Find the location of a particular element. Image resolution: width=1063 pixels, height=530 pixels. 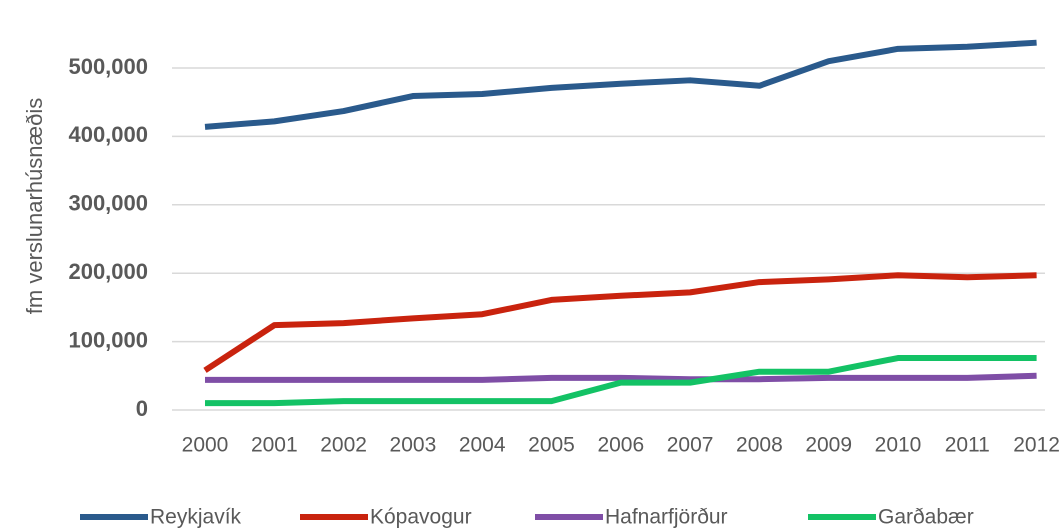

x-tick-label: 2005 is located at coordinates (551, 445).